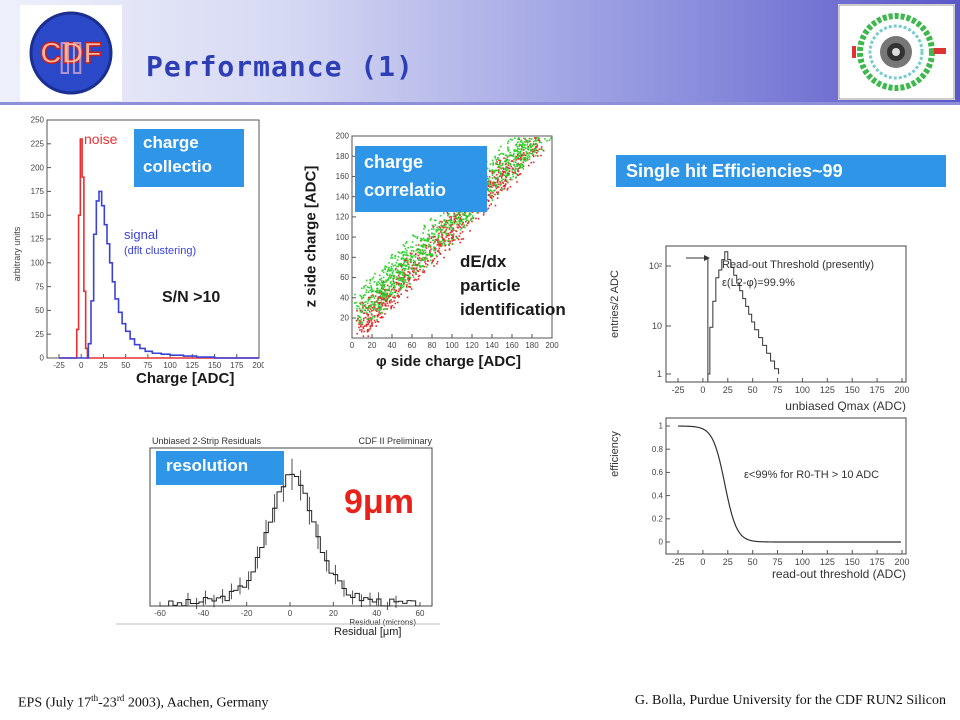 The width and height of the screenshot is (960, 720). I want to click on eff-ytick-5: 1, so click(661, 426).